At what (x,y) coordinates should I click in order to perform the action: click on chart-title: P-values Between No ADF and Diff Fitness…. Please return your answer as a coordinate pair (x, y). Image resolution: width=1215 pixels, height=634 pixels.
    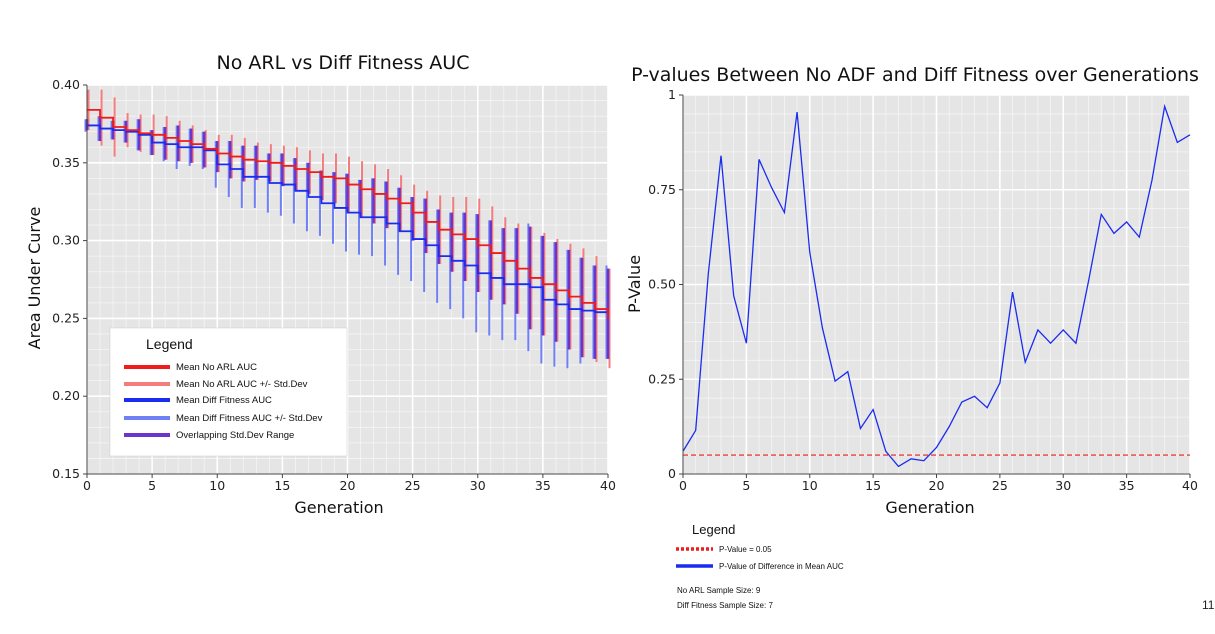
    Looking at the image, I should click on (915, 75).